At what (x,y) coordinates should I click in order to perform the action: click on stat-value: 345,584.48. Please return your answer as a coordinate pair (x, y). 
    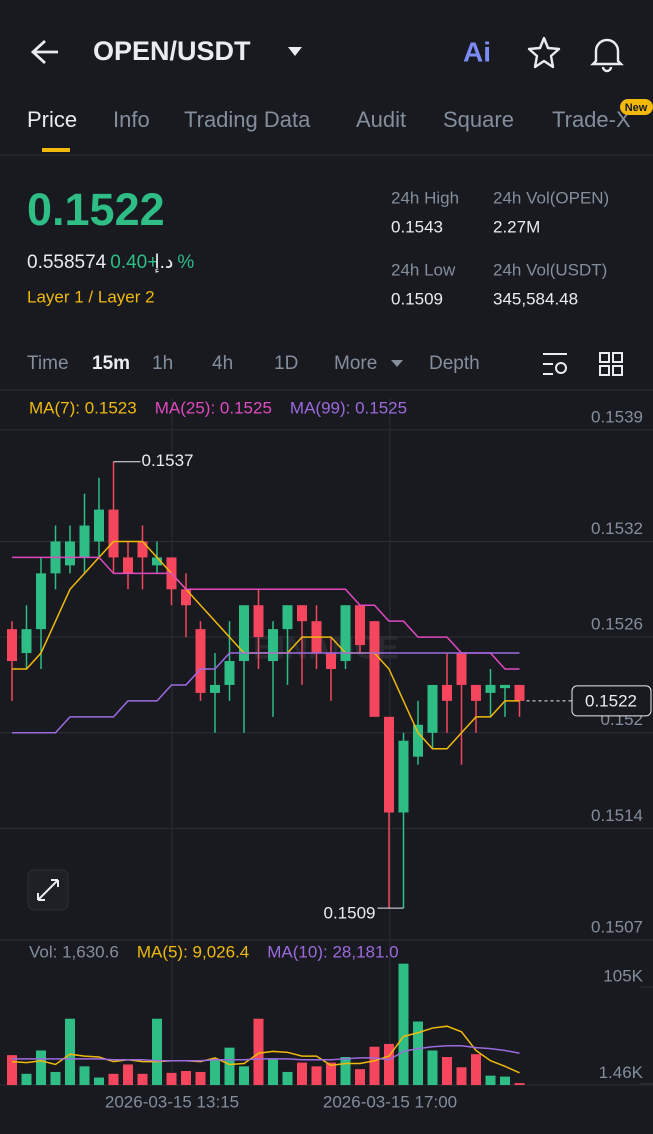
    Looking at the image, I should click on (535, 298).